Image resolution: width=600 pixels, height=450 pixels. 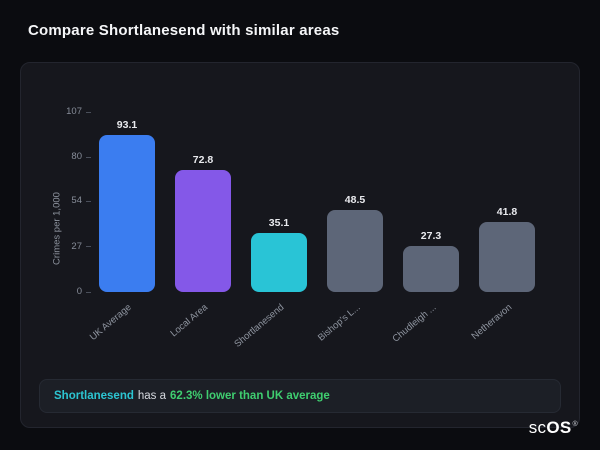 What do you see at coordinates (279, 222) in the screenshot?
I see `bar-value-label: 35.1` at bounding box center [279, 222].